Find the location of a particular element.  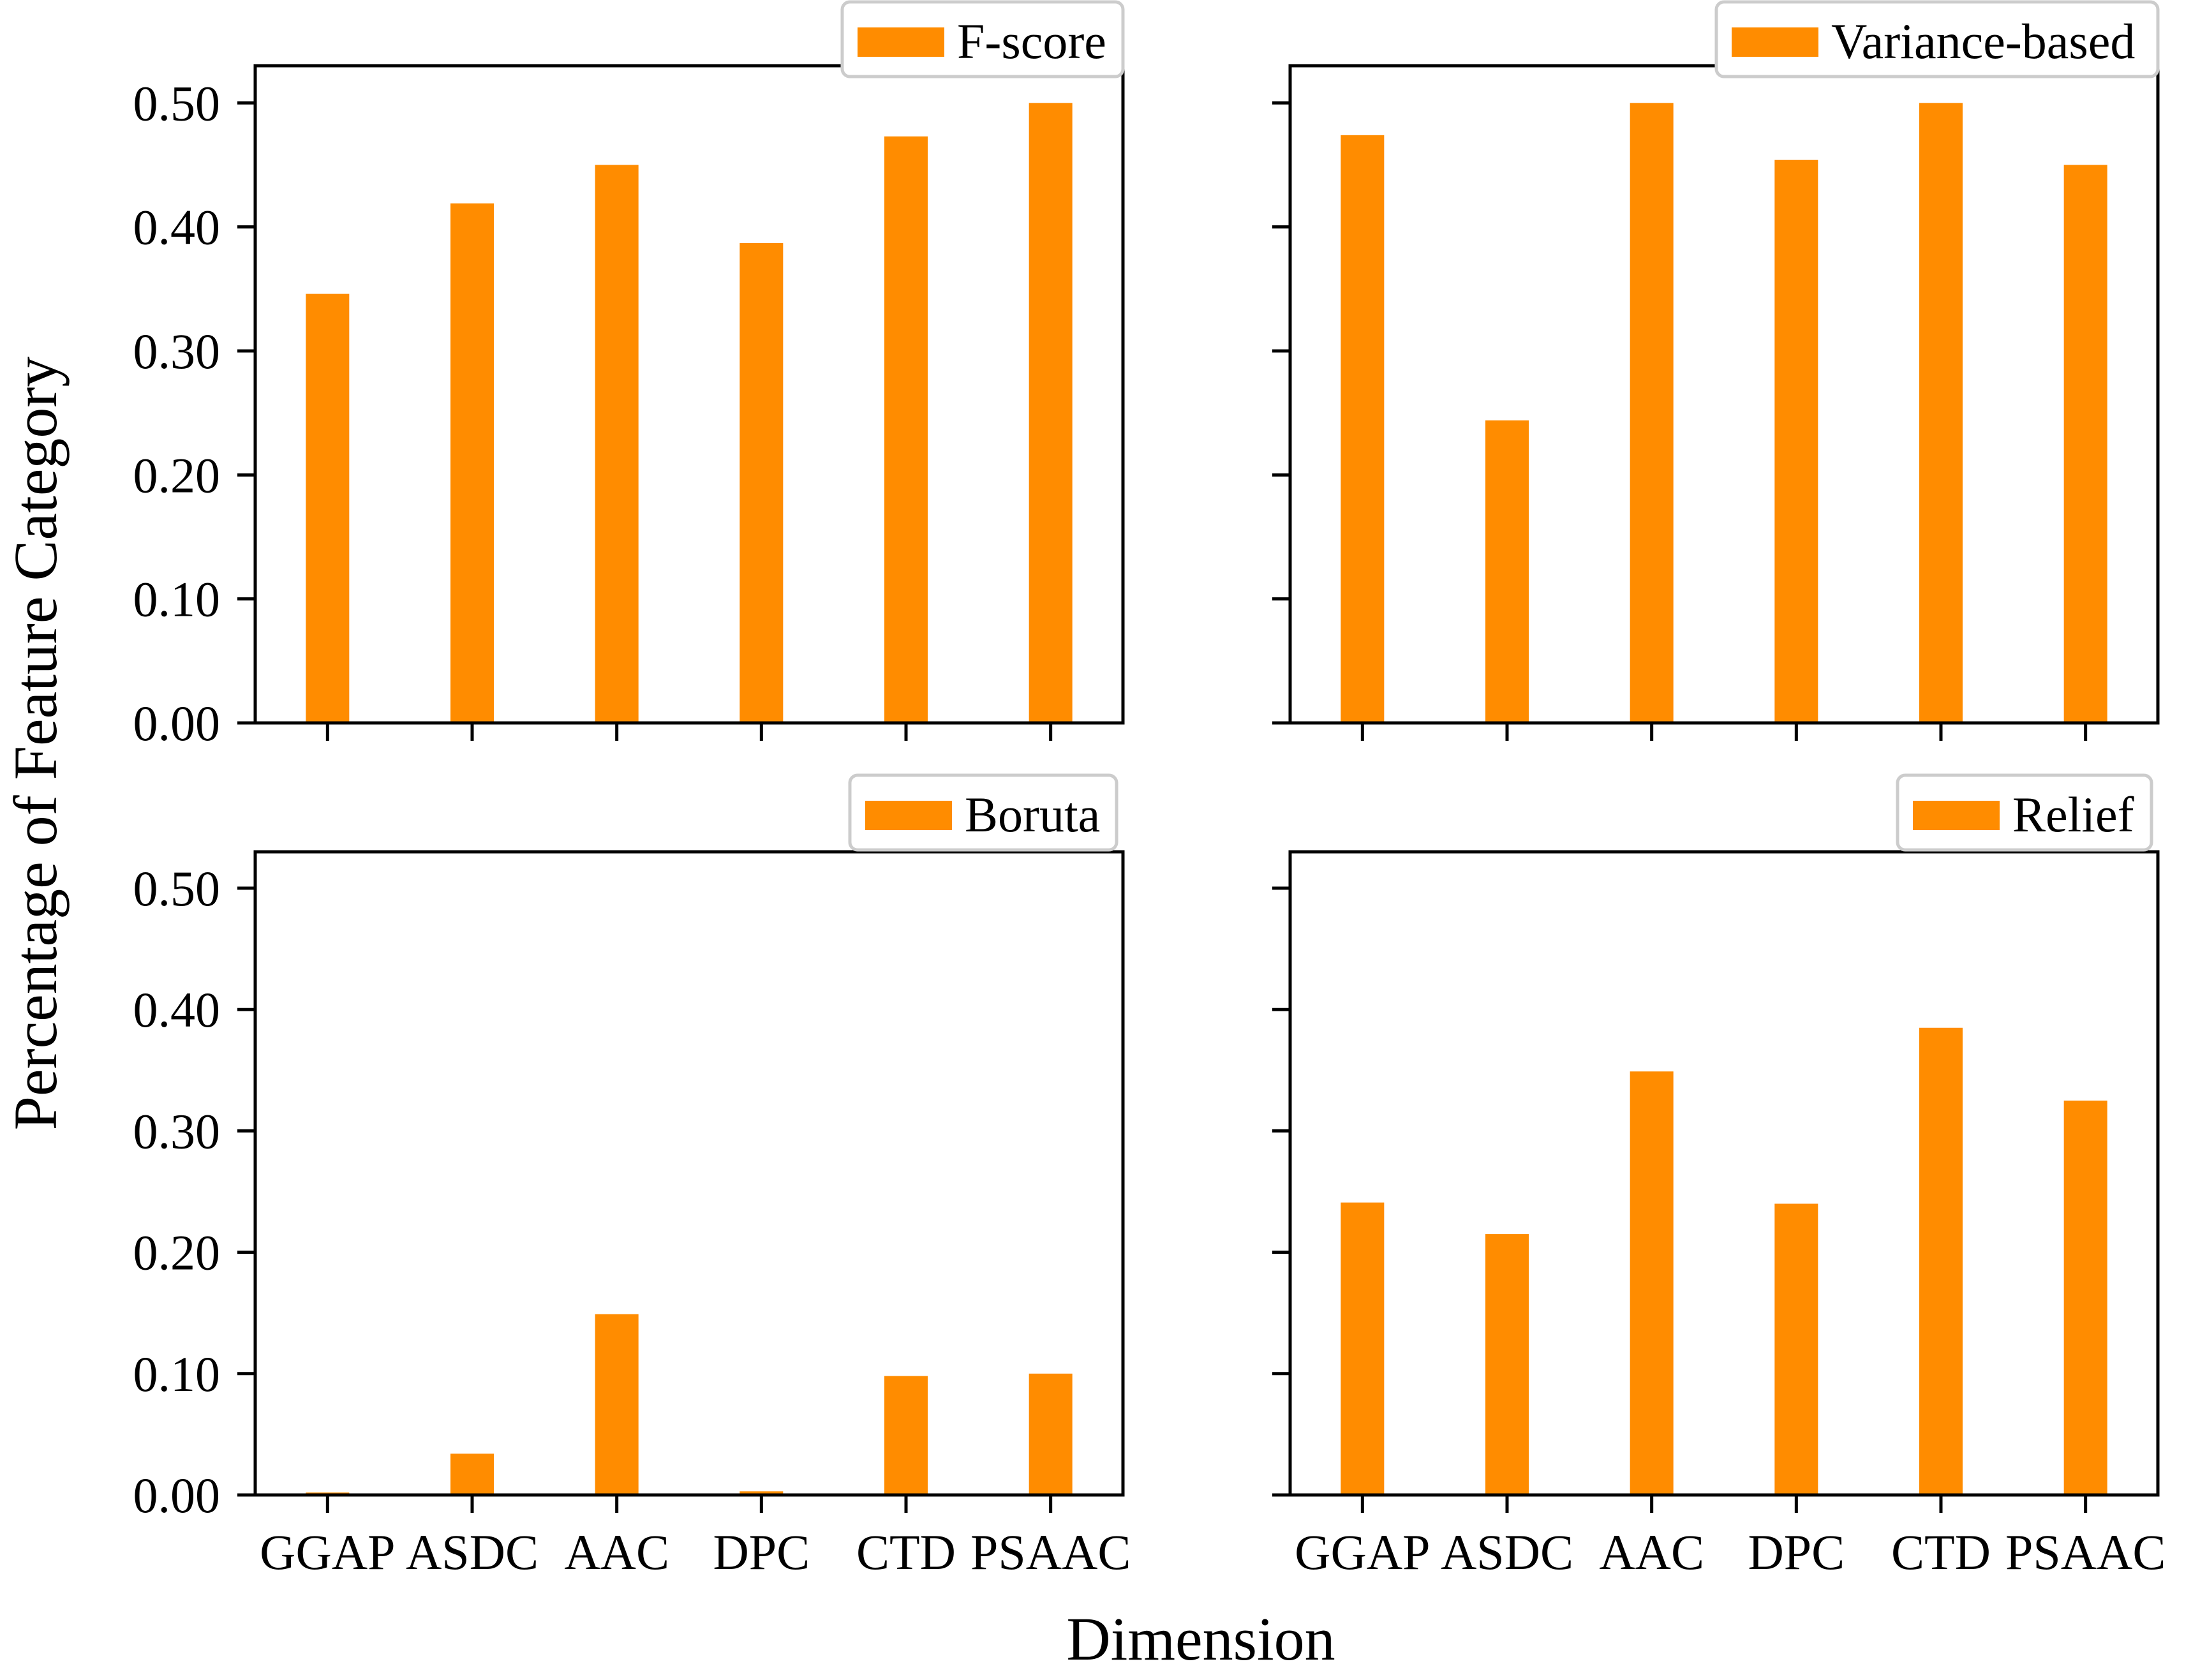

legend: Variance-based is located at coordinates (1937, 39).